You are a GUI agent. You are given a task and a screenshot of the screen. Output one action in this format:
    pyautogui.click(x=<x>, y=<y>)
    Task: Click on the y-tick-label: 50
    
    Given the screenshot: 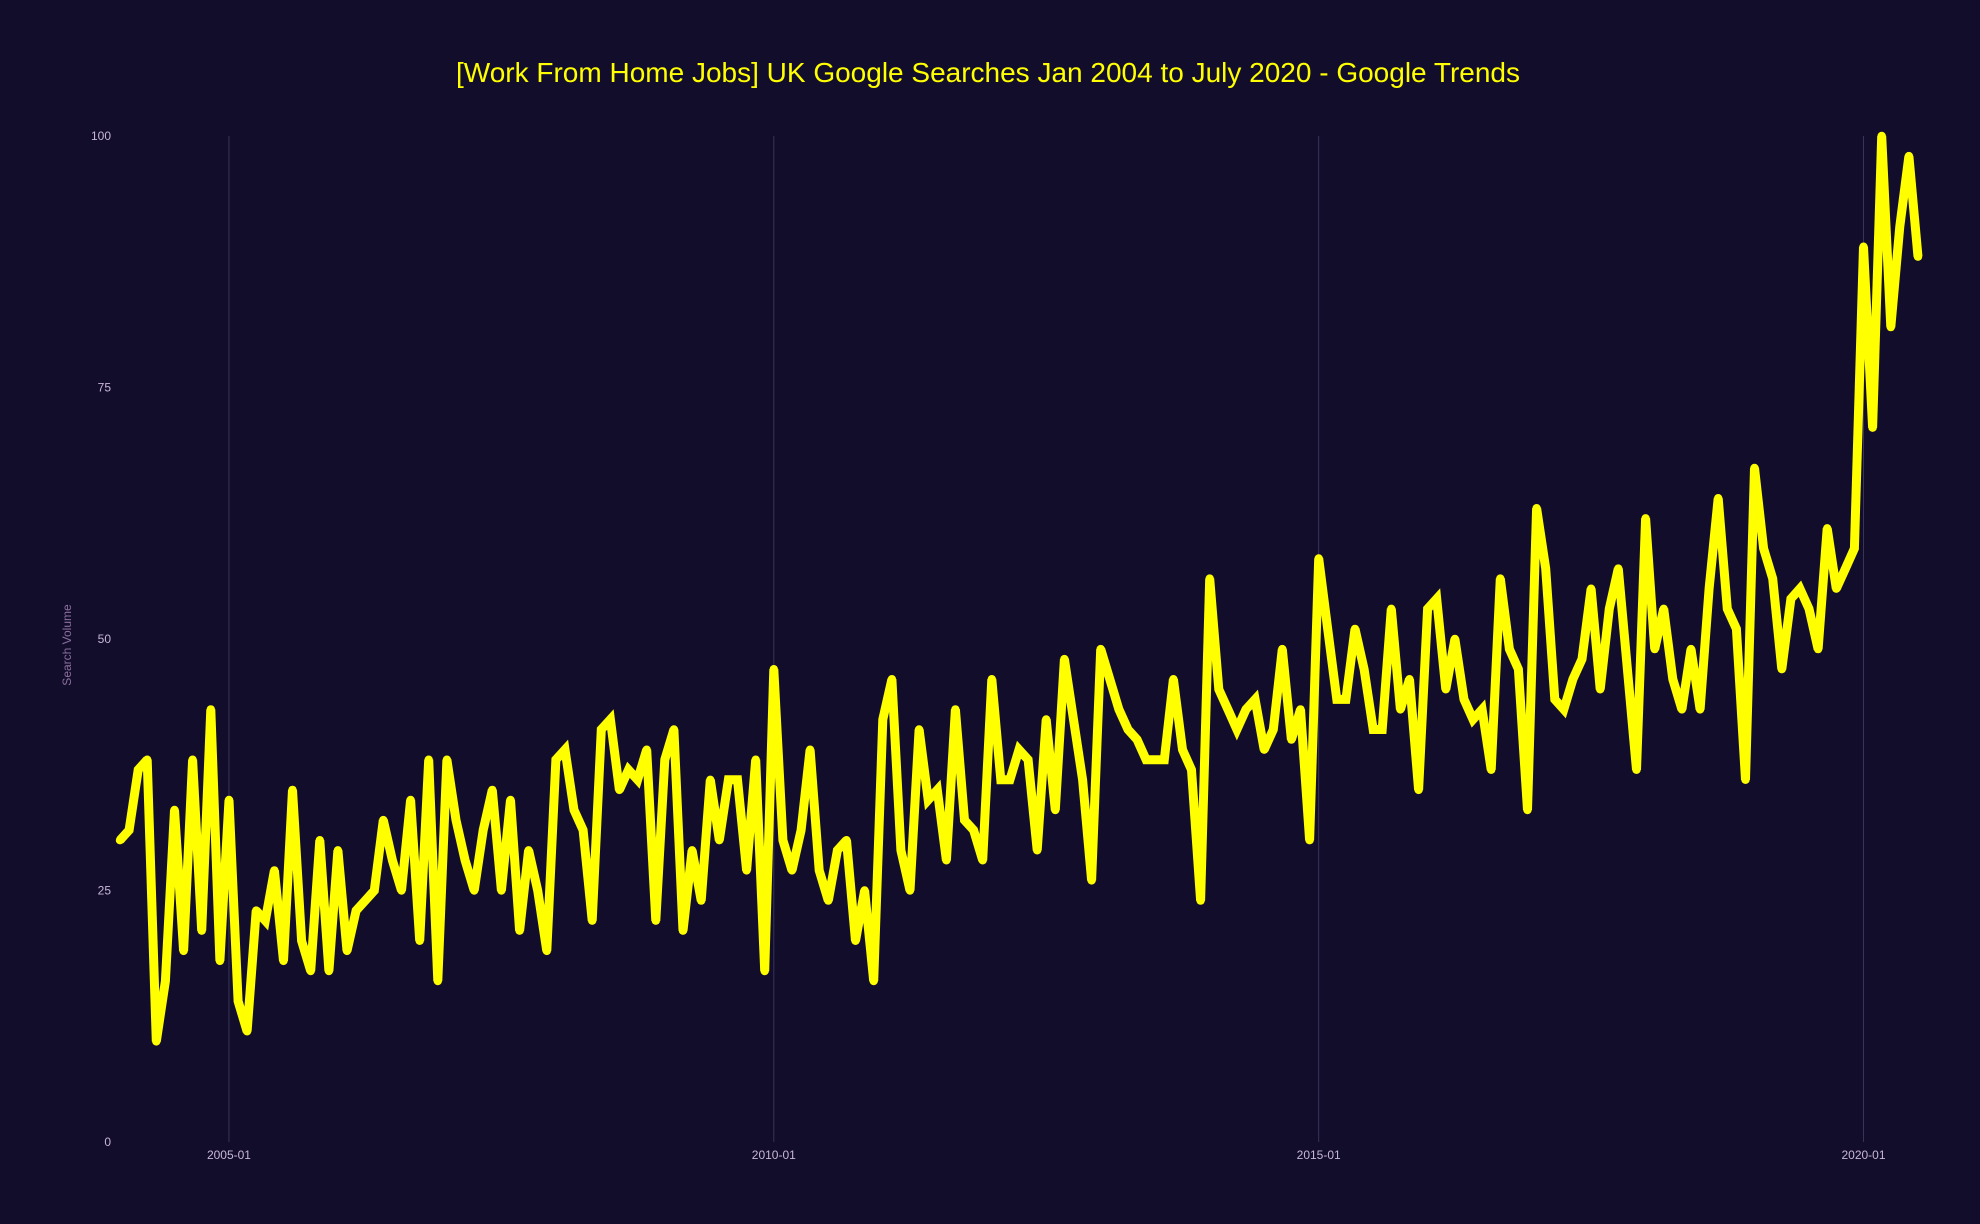 What is the action you would take?
    pyautogui.click(x=105, y=639)
    